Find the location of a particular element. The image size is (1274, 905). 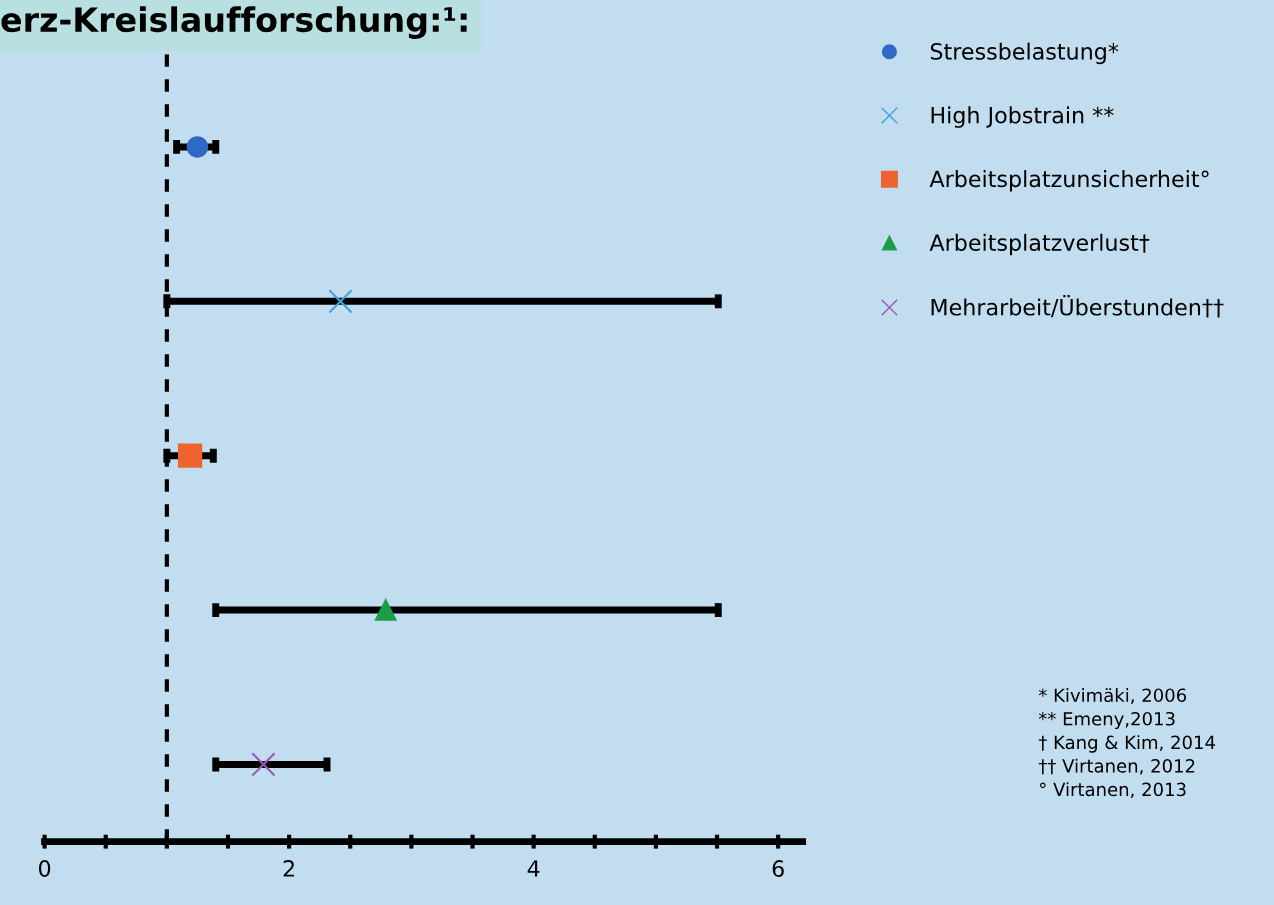

x-tick-label: 6 is located at coordinates (778, 868).